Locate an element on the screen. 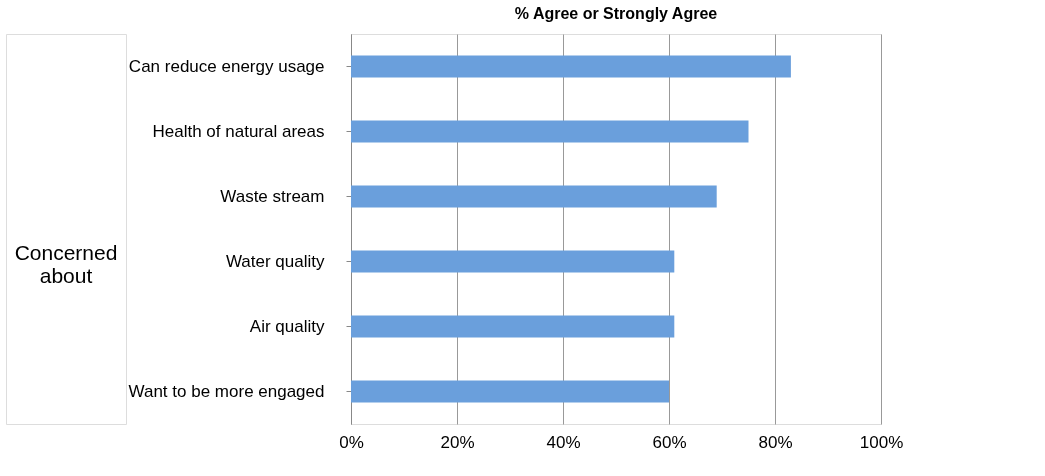 This screenshot has width=1045, height=476. x-tick-label: 0% is located at coordinates (351, 442).